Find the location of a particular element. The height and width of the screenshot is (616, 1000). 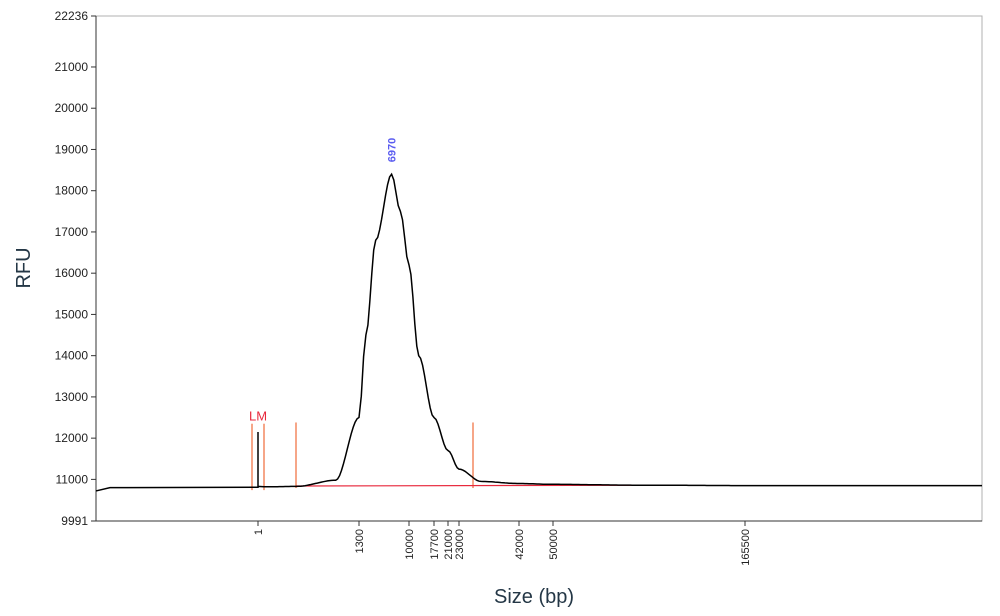

x-axis-title: Size (bp) is located at coordinates (534, 597).